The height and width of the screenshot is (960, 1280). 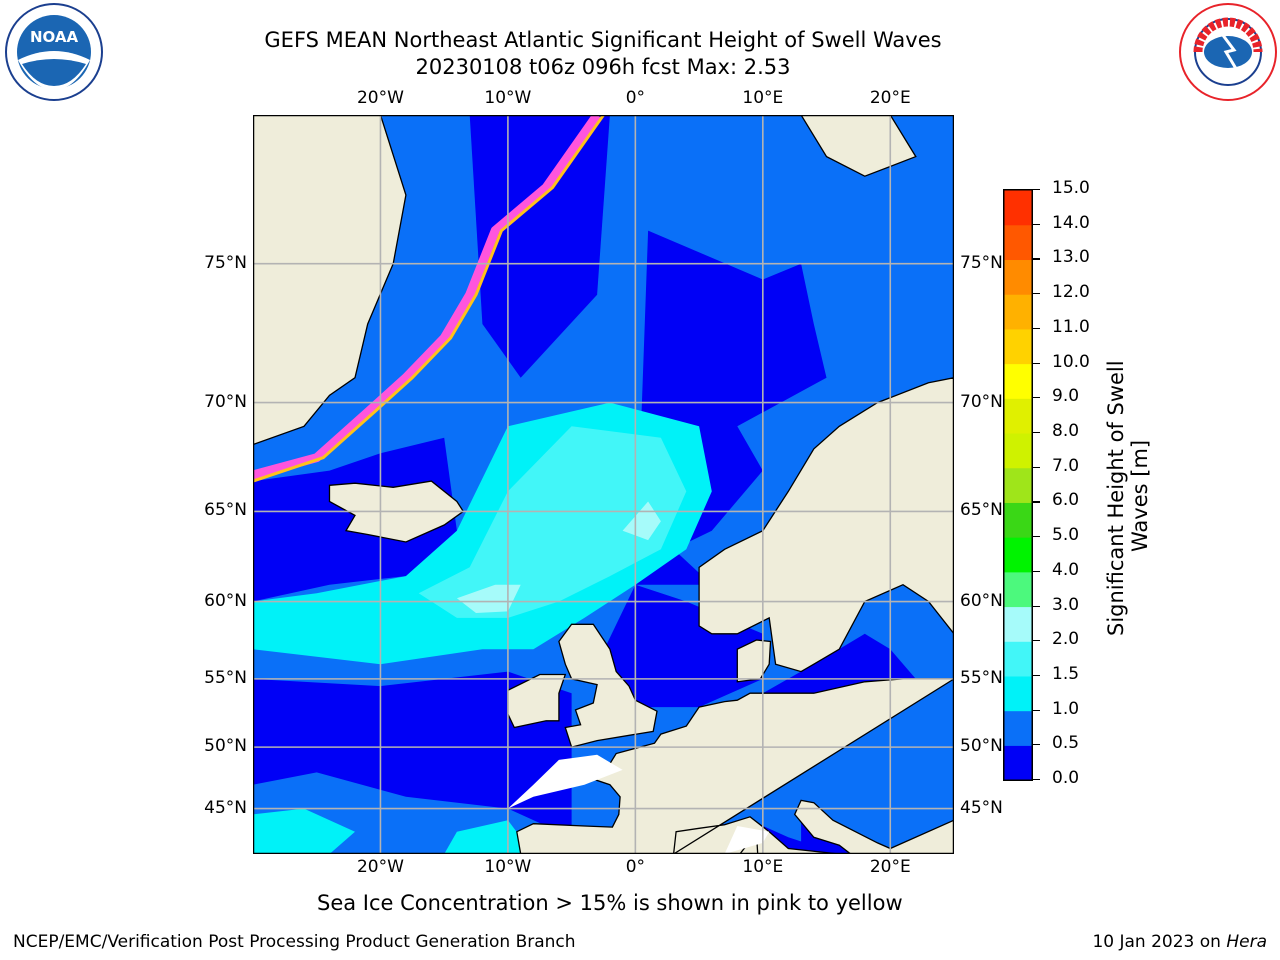 What do you see at coordinates (508, 867) in the screenshot?
I see `lon-label-bottom: 10°W` at bounding box center [508, 867].